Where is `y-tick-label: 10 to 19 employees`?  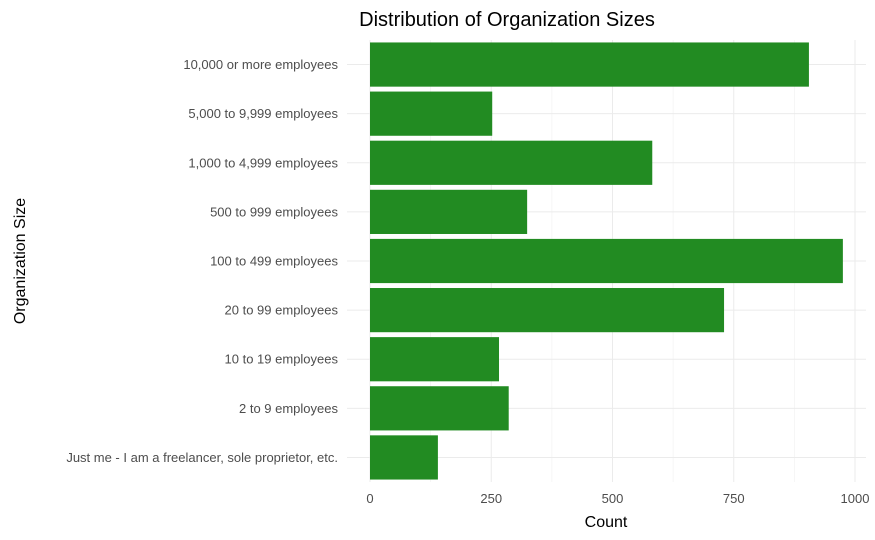
y-tick-label: 10 to 19 employees is located at coordinates (282, 359).